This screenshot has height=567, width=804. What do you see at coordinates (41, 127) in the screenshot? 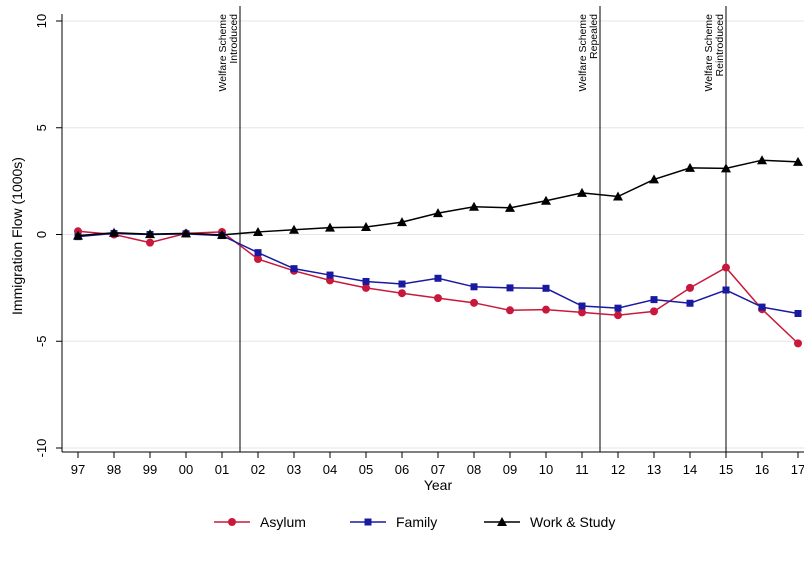
I see `y-tick-label: 5` at bounding box center [41, 127].